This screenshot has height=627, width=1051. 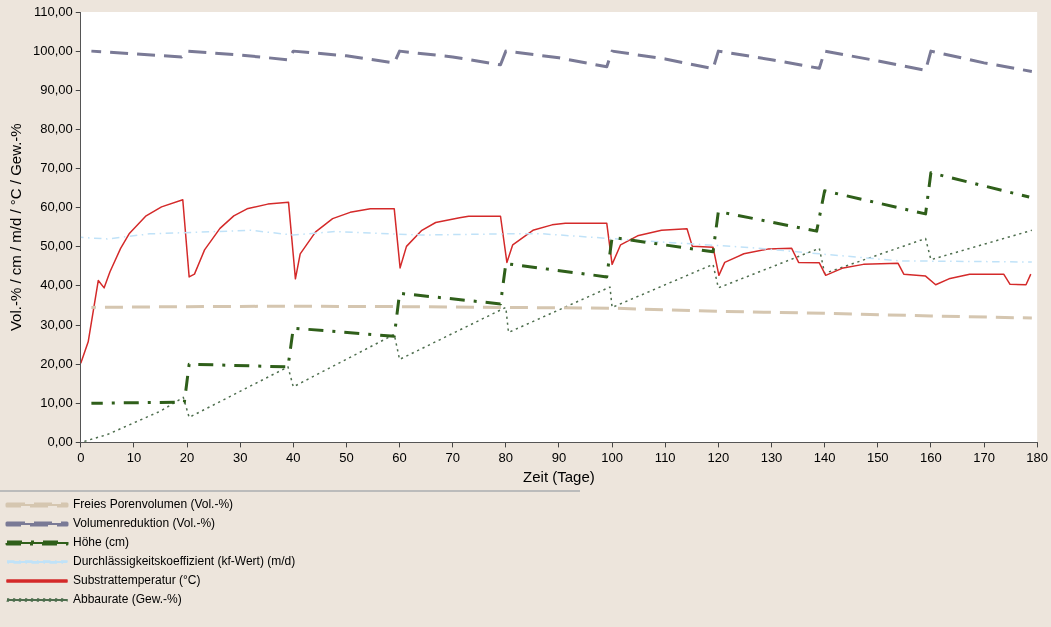 I want to click on y-axis-title: Vol.-% / cm / m/d / °C / Gew.-%, so click(x=16, y=227).